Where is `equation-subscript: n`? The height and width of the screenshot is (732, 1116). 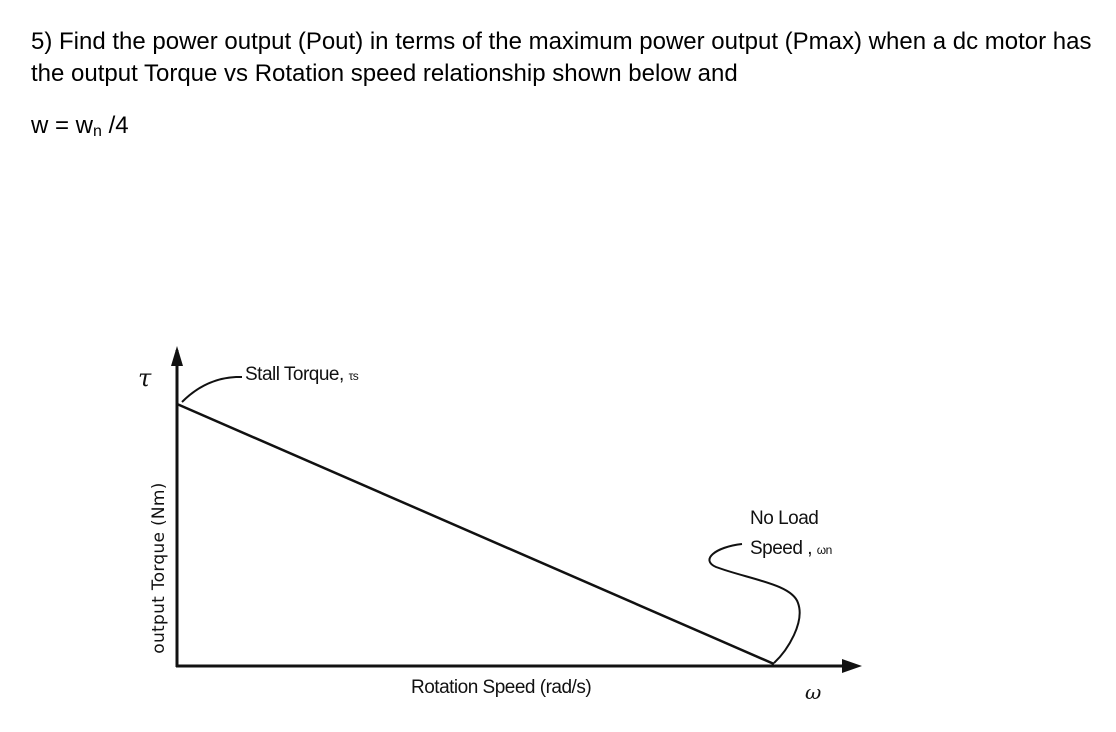
equation-subscript: n is located at coordinates (97, 131).